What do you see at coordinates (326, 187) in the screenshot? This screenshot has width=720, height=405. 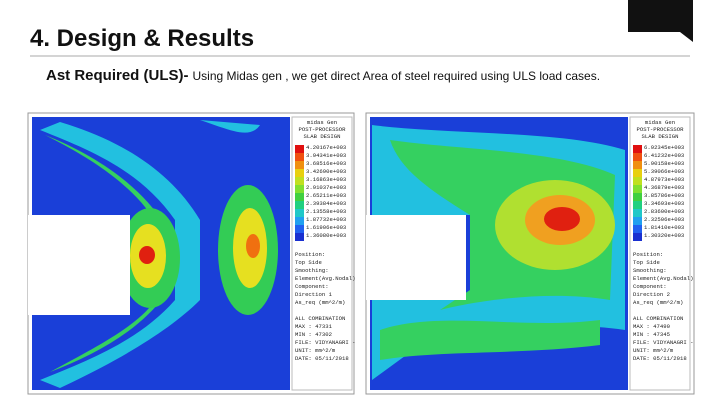 I see `legend-value: 2.91037e+003` at bounding box center [326, 187].